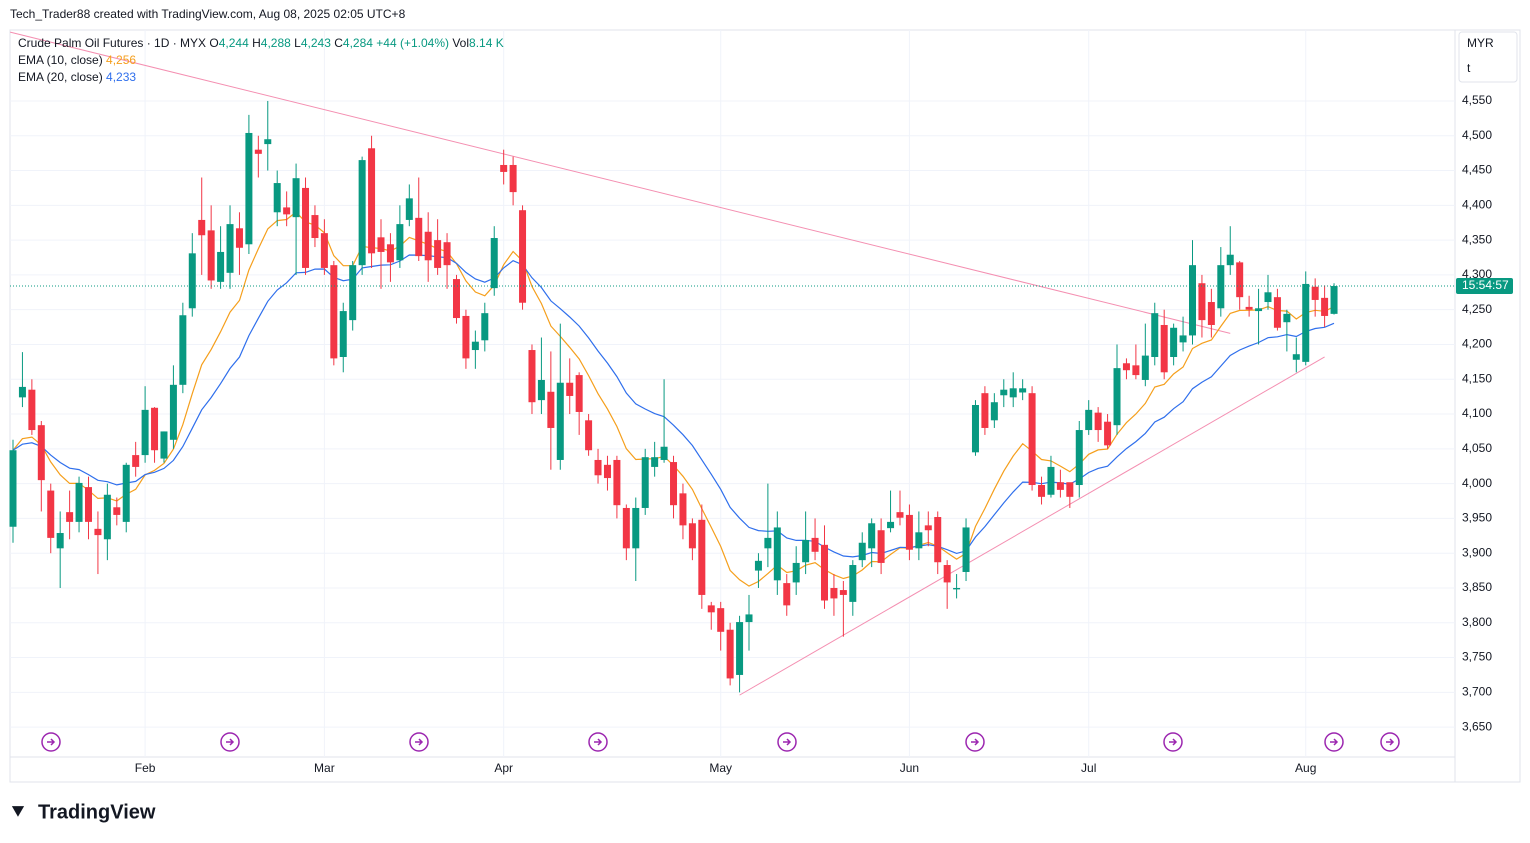 Image resolution: width=1530 pixels, height=843 pixels. What do you see at coordinates (1477, 587) in the screenshot?
I see `y-tick-label: 3,850` at bounding box center [1477, 587].